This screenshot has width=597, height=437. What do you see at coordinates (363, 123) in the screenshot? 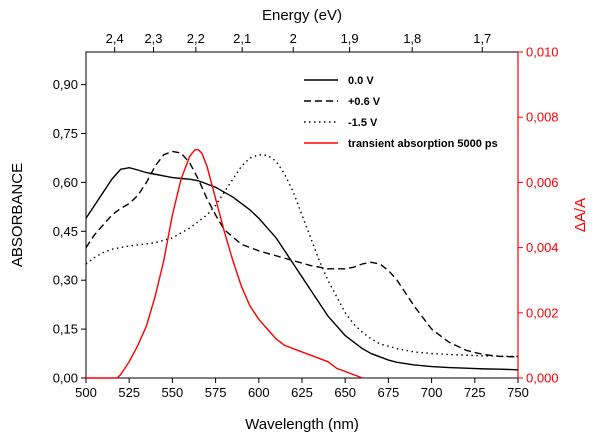
I see `legend-label: -1.5 V` at bounding box center [363, 123].